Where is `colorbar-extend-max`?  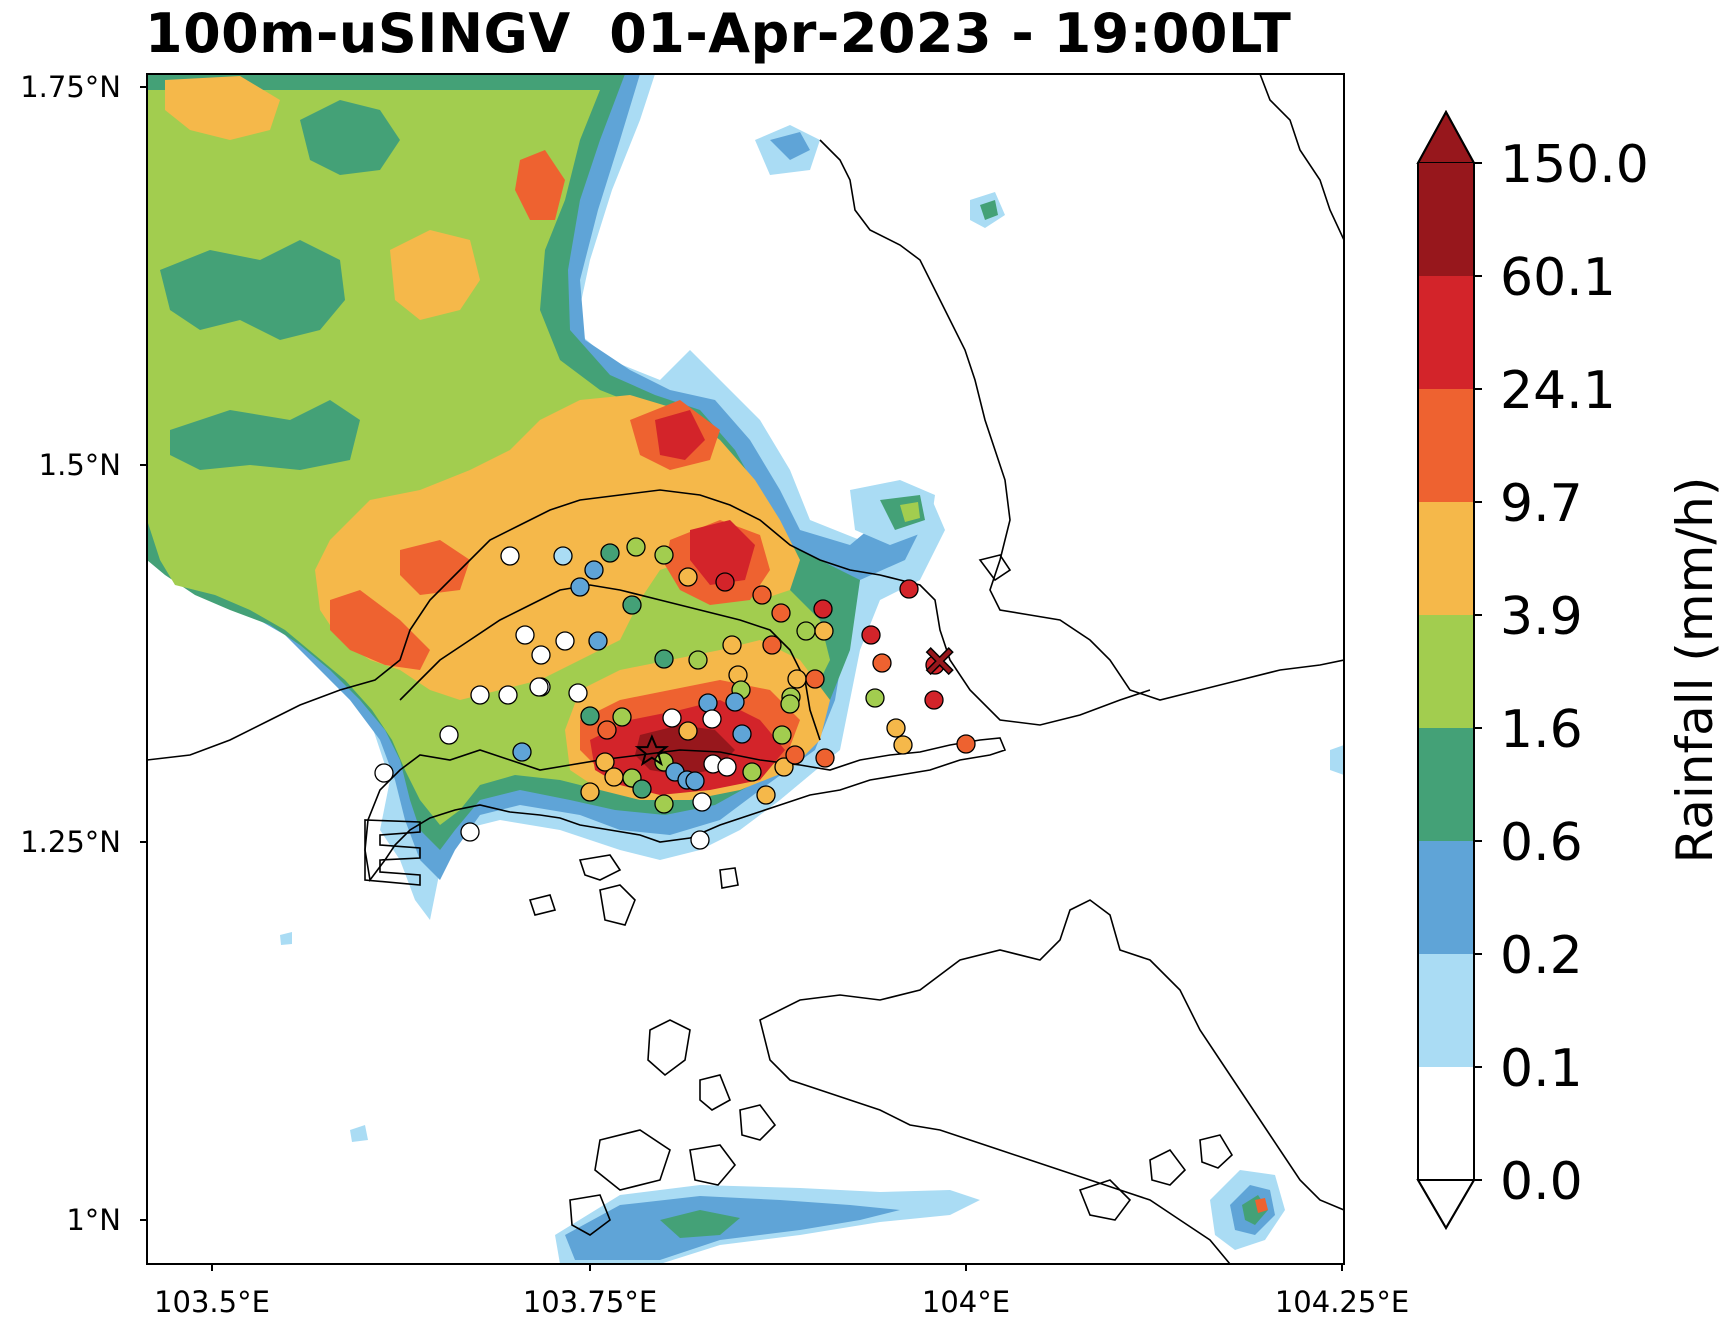
colorbar-extend-max is located at coordinates (1446, 136).